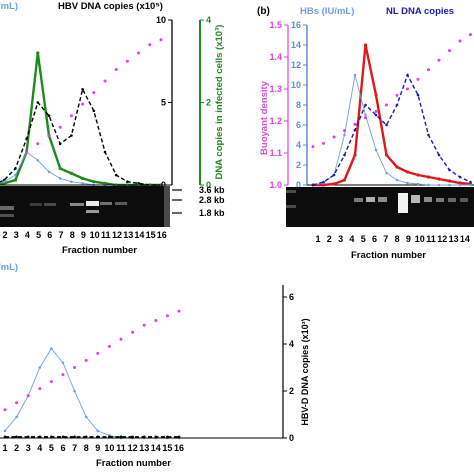 The width and height of the screenshot is (474, 474). I want to click on panel-a-right-tick-label: 0, so click(208, 185).